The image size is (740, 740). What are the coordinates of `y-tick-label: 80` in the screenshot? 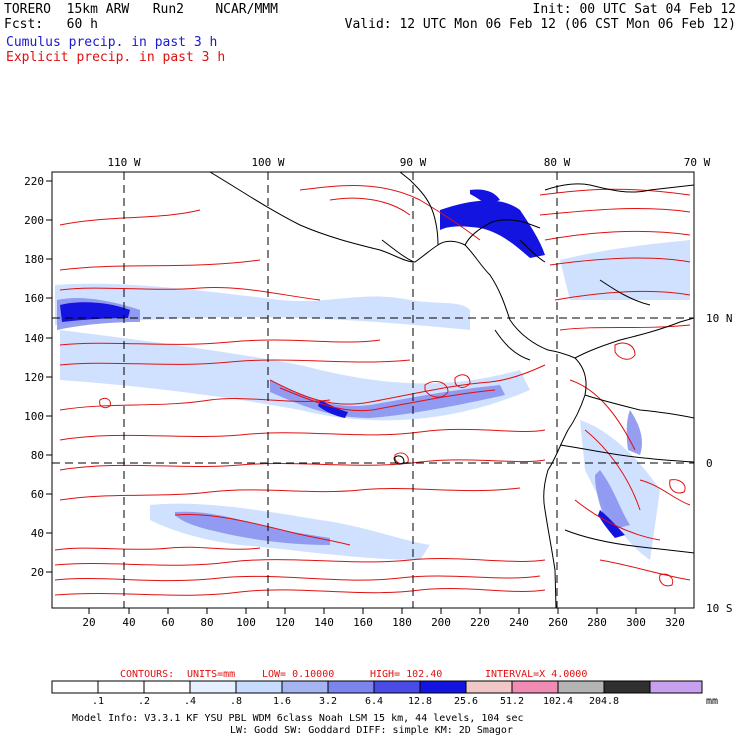 It's located at (37, 455).